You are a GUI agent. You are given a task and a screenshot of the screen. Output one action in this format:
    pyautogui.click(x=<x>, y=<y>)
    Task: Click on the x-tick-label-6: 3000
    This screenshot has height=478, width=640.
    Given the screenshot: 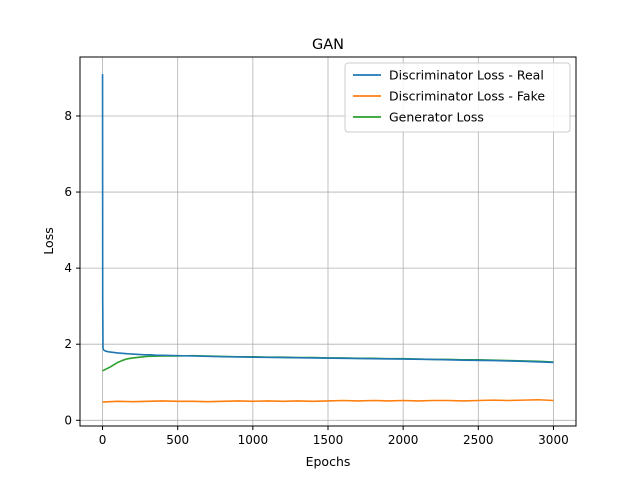 What is the action you would take?
    pyautogui.click(x=553, y=440)
    